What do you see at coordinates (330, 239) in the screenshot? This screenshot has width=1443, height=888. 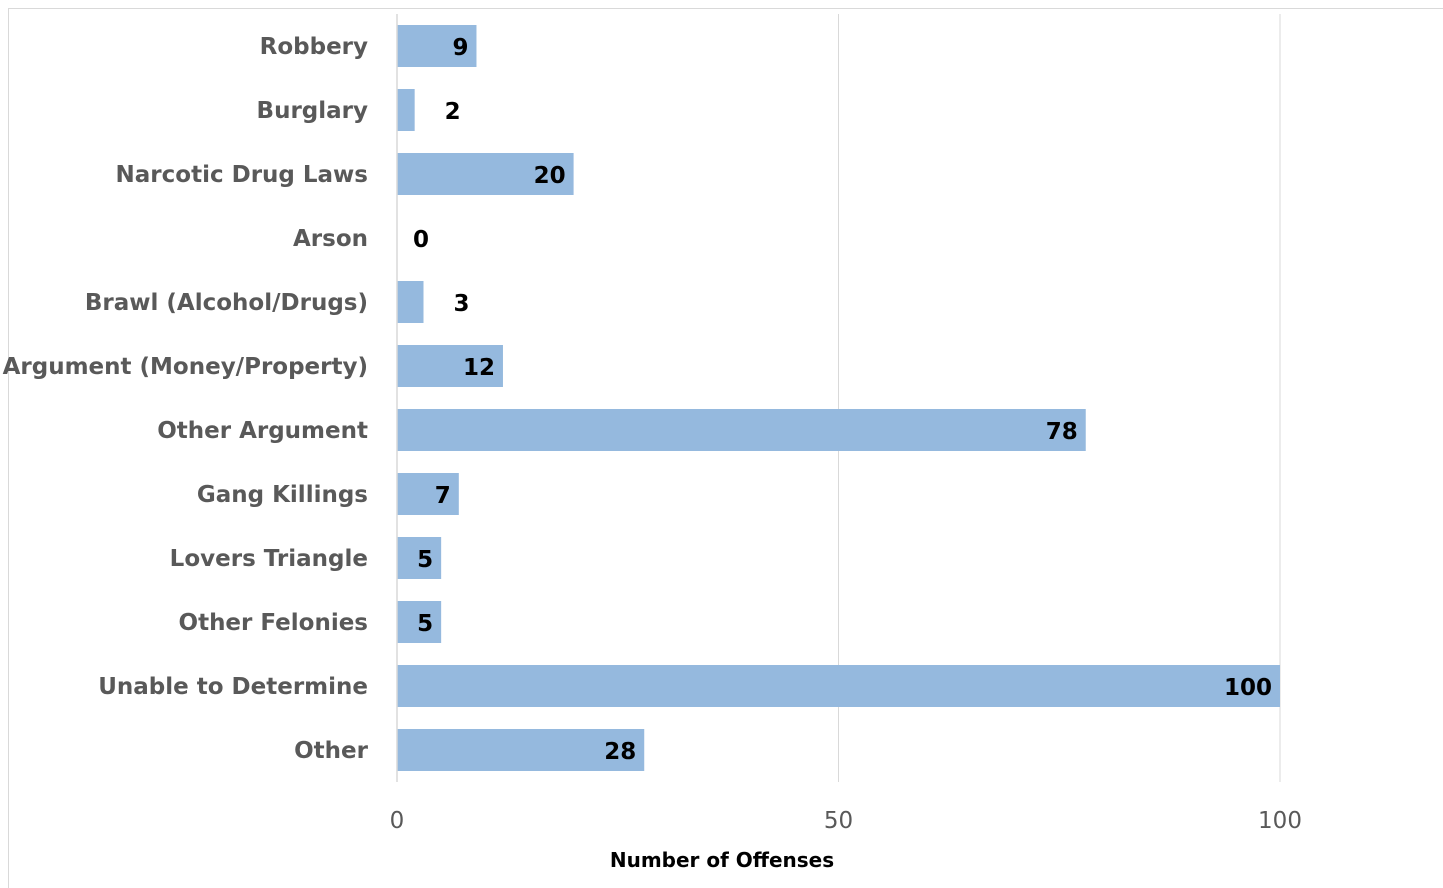 I see `category-label: Arson` at bounding box center [330, 239].